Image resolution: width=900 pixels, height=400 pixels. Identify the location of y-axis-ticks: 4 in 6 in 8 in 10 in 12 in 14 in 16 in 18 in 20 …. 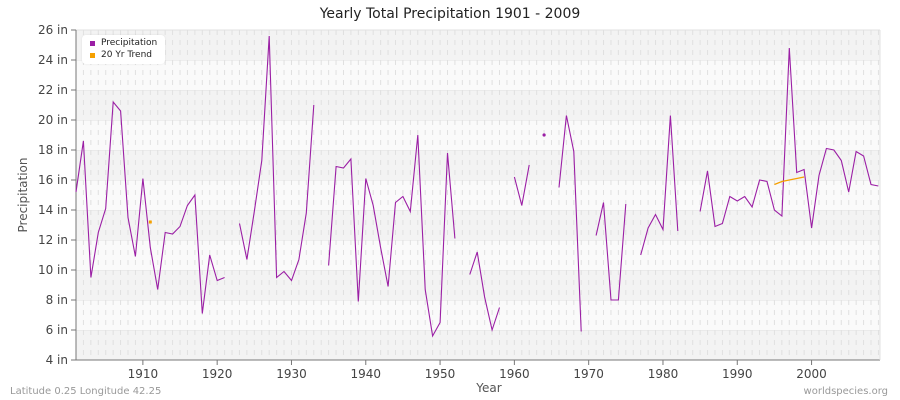
(57, 195).